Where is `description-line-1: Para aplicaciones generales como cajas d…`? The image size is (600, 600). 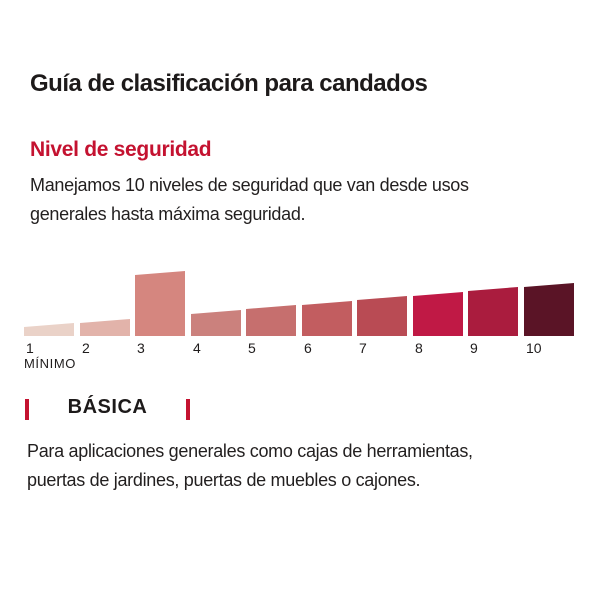 description-line-1: Para aplicaciones generales como cajas d… is located at coordinates (250, 451).